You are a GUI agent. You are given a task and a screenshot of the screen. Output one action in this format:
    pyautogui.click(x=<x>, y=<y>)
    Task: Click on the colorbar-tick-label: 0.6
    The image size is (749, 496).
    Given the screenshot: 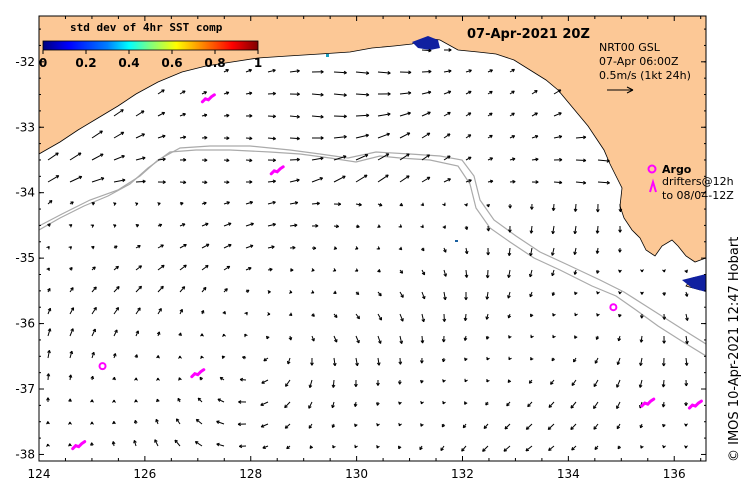 What is the action you would take?
    pyautogui.click(x=171, y=63)
    